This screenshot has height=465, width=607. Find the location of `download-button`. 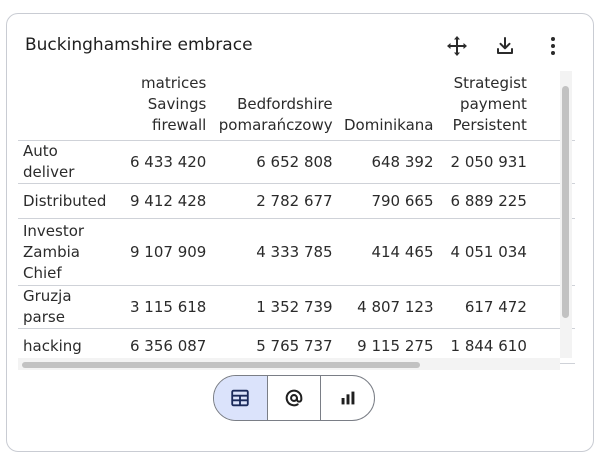

download-button is located at coordinates (505, 46).